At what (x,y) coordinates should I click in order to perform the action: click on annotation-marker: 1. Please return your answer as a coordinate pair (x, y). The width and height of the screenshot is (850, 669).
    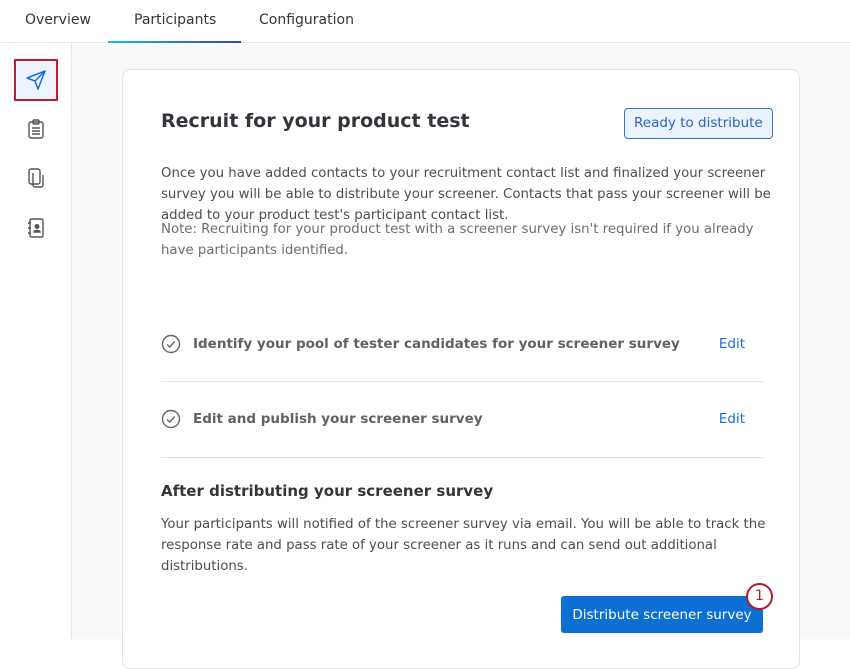
    Looking at the image, I should click on (759, 596).